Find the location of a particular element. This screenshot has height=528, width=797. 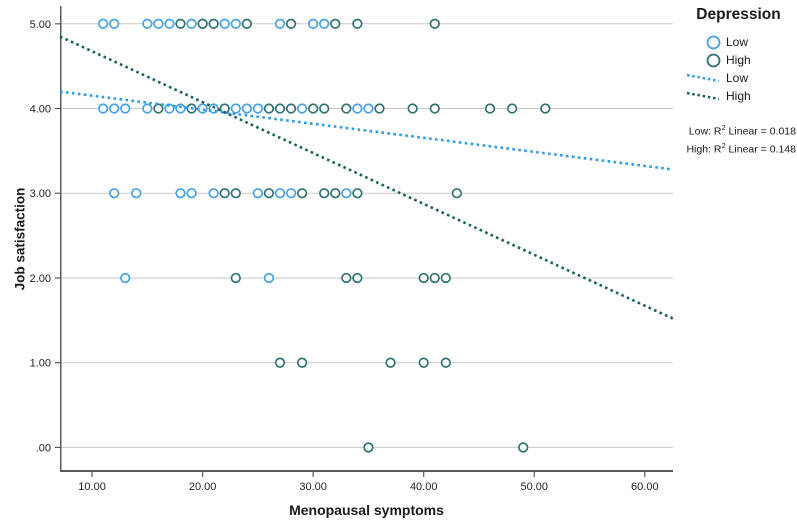

legend: Depression Low High Low is located at coordinates (738, 81).